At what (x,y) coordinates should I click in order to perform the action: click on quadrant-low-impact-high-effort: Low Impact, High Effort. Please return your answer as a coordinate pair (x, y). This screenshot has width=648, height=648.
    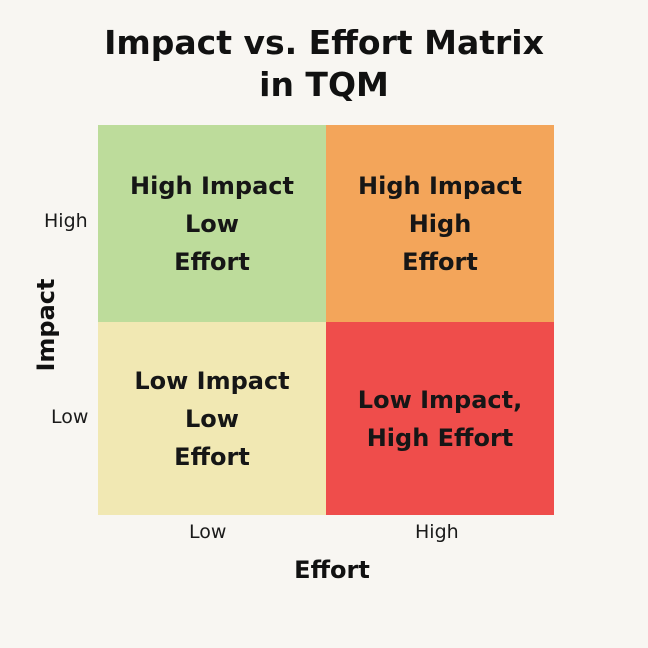
    Looking at the image, I should click on (440, 418).